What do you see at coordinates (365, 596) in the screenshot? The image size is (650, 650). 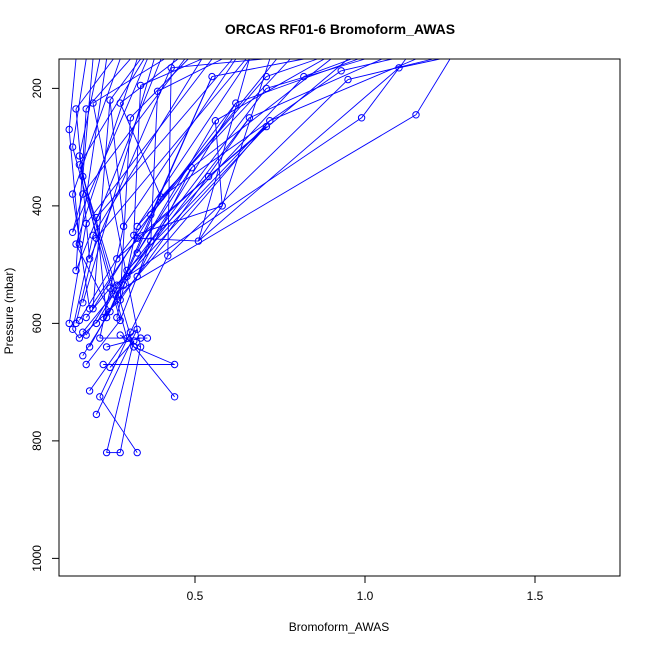 I see `x-tick-label: 1.0` at bounding box center [365, 596].